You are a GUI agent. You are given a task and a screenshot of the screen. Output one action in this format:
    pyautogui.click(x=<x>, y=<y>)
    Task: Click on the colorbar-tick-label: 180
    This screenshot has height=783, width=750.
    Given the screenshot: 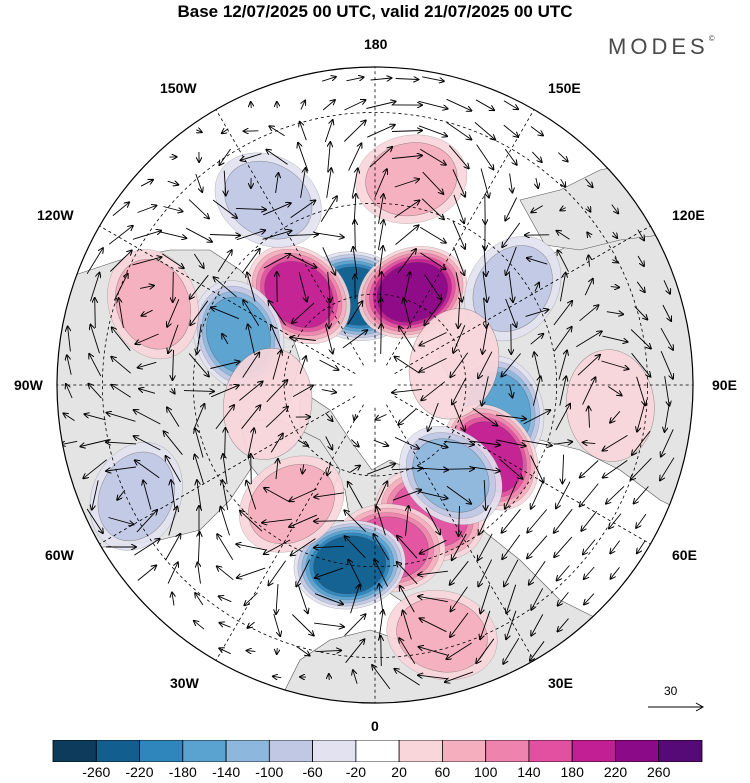 What is the action you would take?
    pyautogui.click(x=572, y=772)
    